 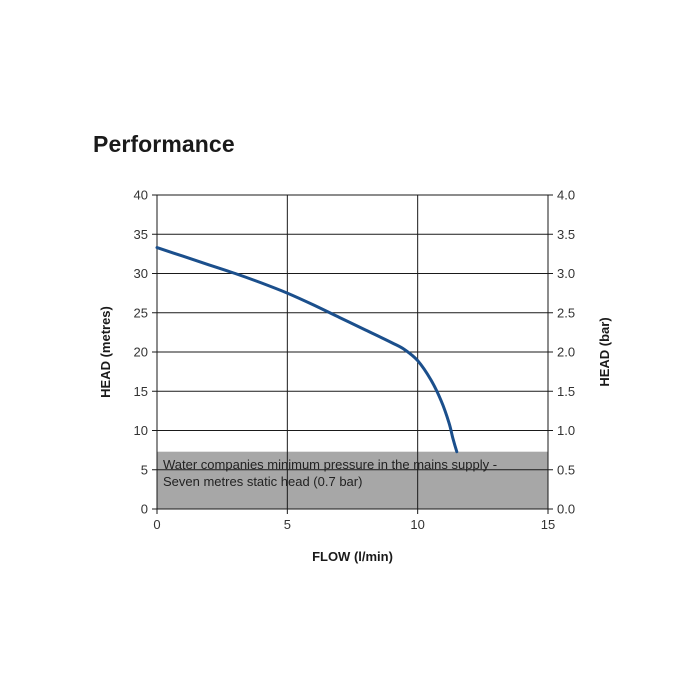 What do you see at coordinates (566, 391) in the screenshot?
I see `y-tick-label-right: 1.5` at bounding box center [566, 391].